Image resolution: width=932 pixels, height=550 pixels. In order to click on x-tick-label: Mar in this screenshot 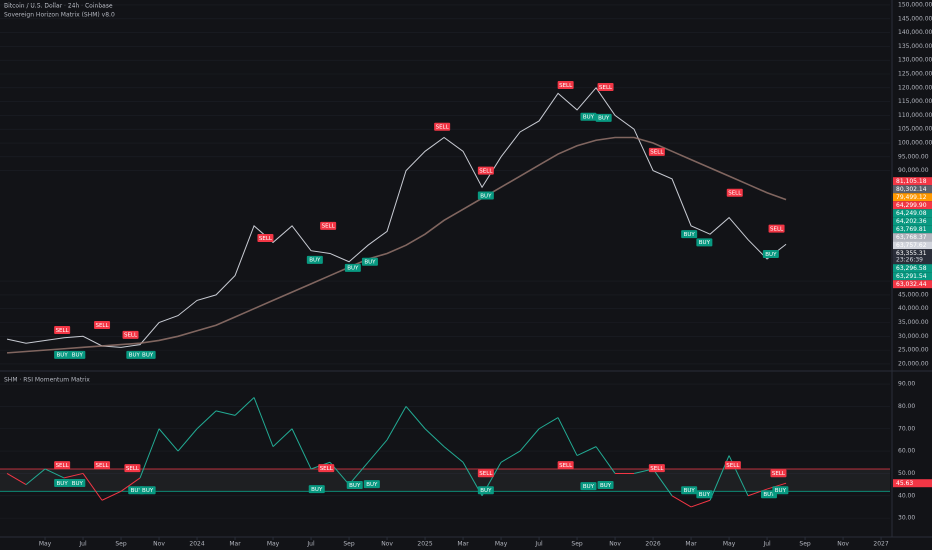, I will do `click(463, 544)`.